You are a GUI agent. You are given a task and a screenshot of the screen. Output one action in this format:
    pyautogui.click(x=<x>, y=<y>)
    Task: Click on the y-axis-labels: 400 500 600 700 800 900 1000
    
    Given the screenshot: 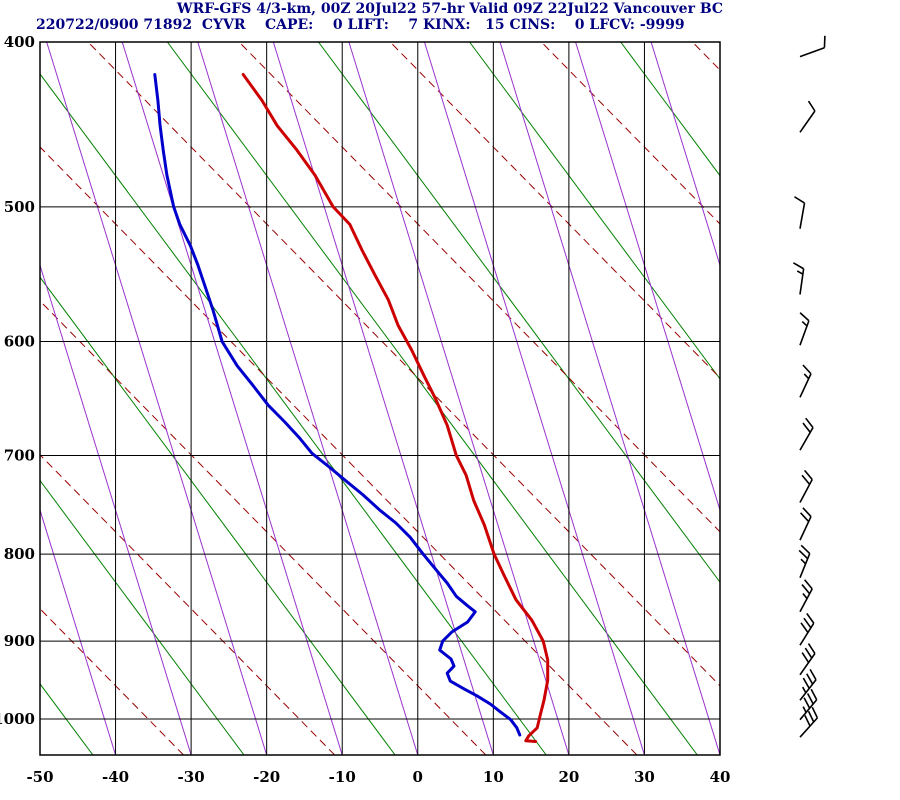 What is the action you would take?
    pyautogui.click(x=17, y=380)
    